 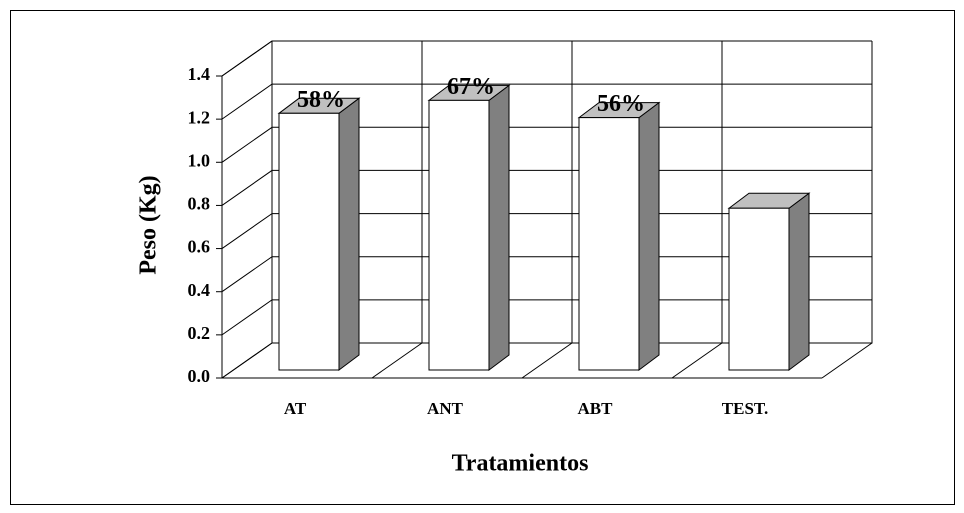 I want to click on floor-edge, so click(x=847, y=360).